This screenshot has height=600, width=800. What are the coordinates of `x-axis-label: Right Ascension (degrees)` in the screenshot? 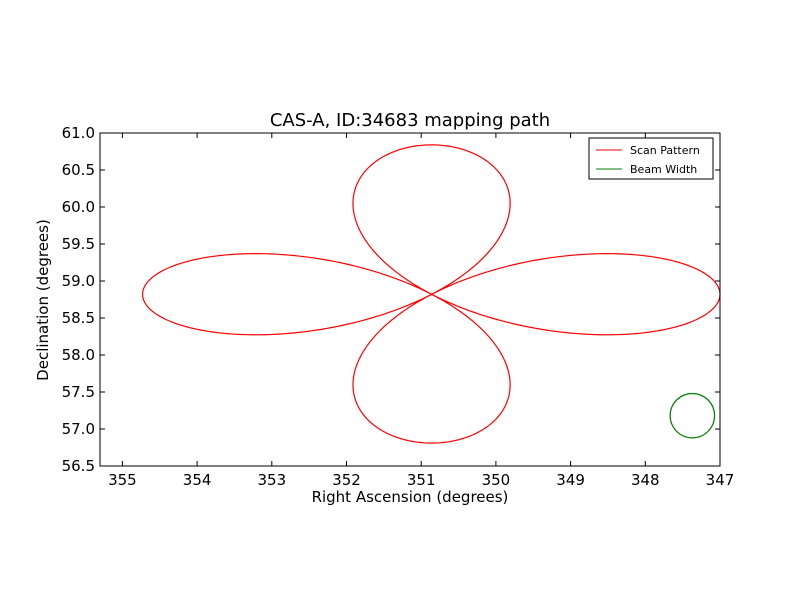 It's located at (410, 497).